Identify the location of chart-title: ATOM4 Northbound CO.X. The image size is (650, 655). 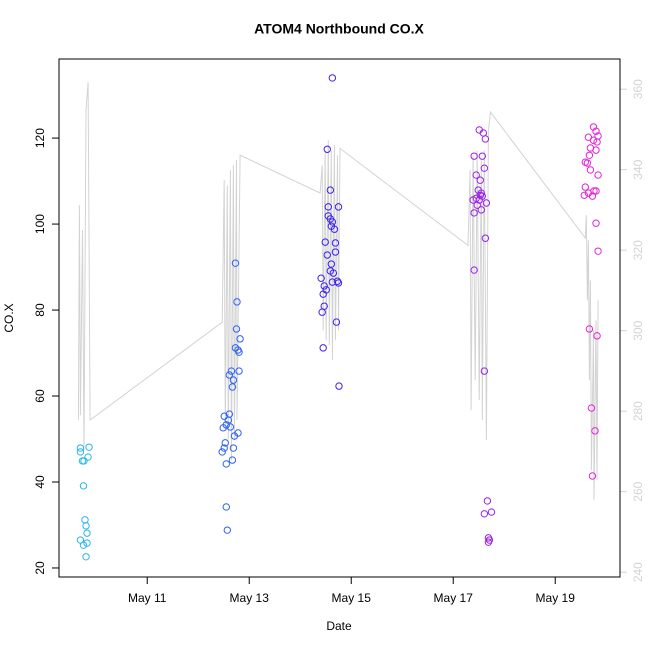
(339, 29).